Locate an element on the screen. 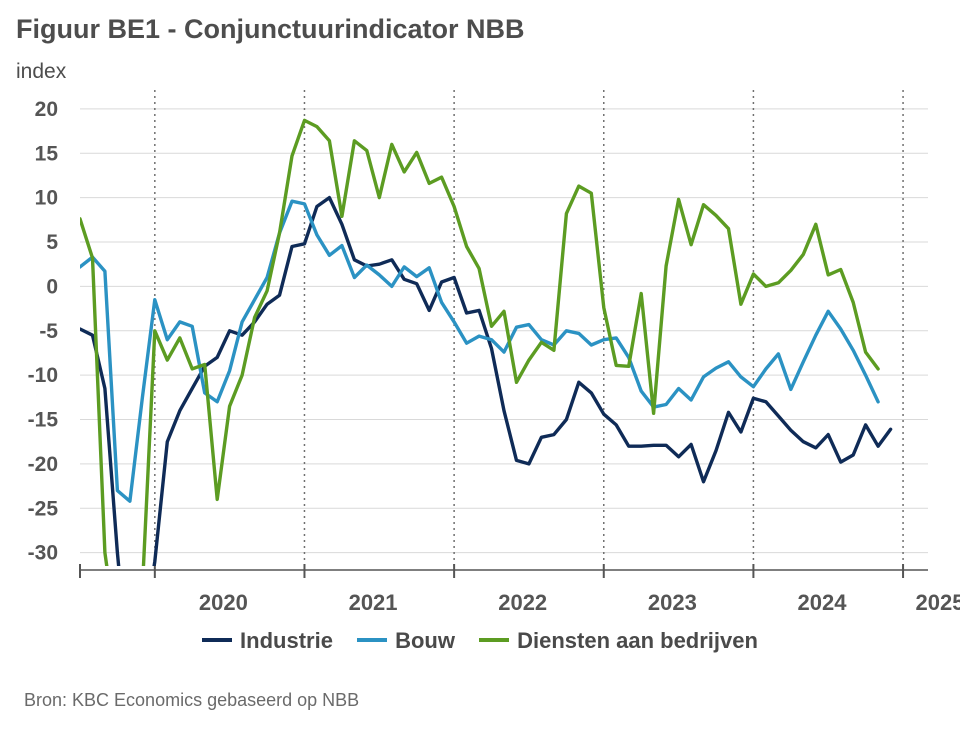 This screenshot has width=960, height=741. x-tick-label: 2021 is located at coordinates (373, 602).